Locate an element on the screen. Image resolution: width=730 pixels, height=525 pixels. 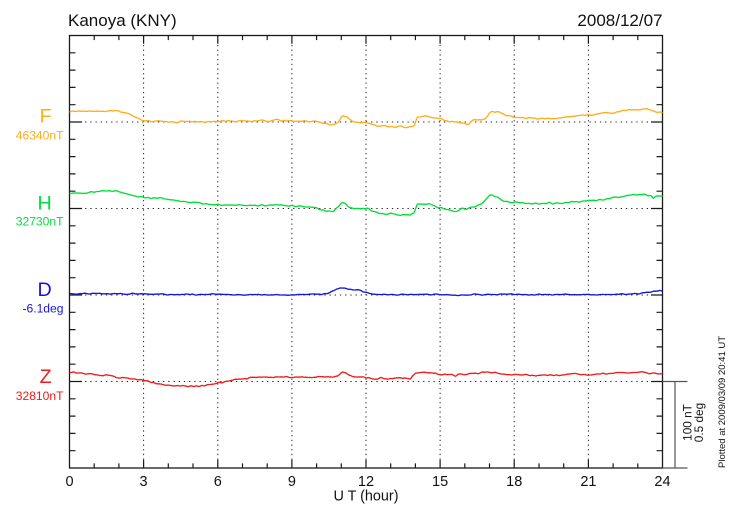
svg-text: U T (hour) is located at coordinates (365, 497).